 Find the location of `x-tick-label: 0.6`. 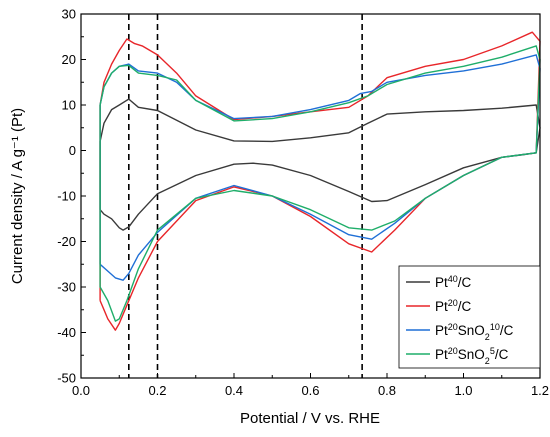

x-tick-label: 0.6 is located at coordinates (310, 390).